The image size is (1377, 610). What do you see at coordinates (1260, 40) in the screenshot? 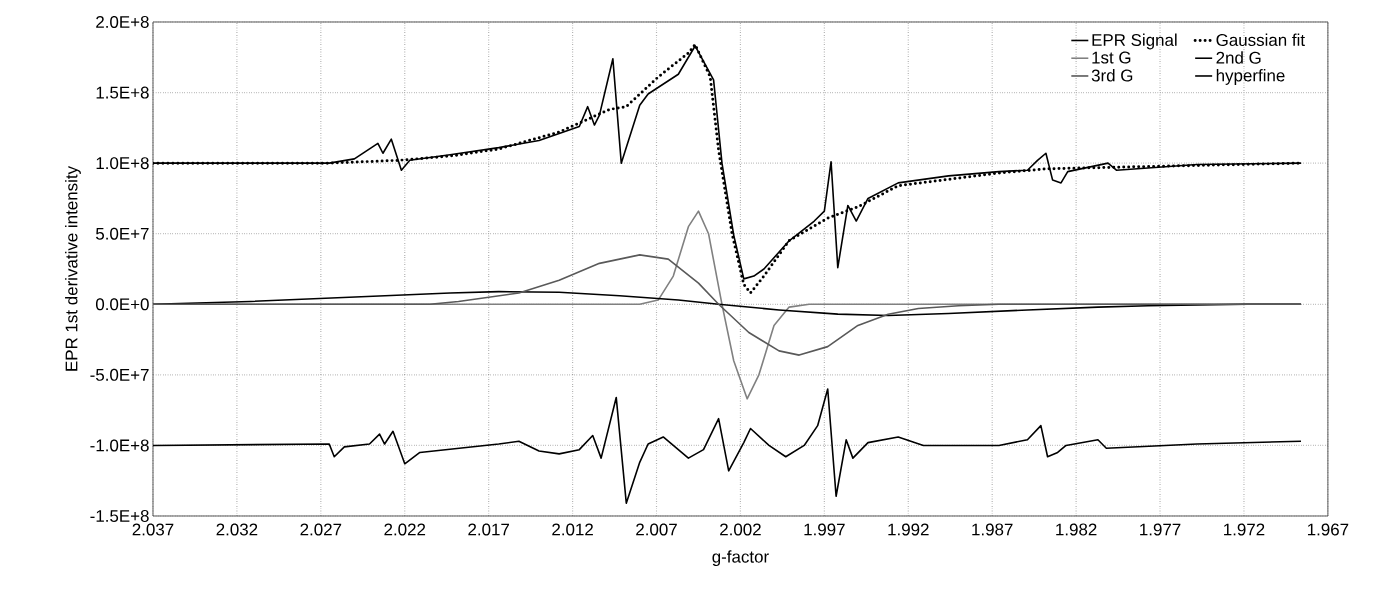
I see `legend-label: Gaussian fit` at bounding box center [1260, 40].